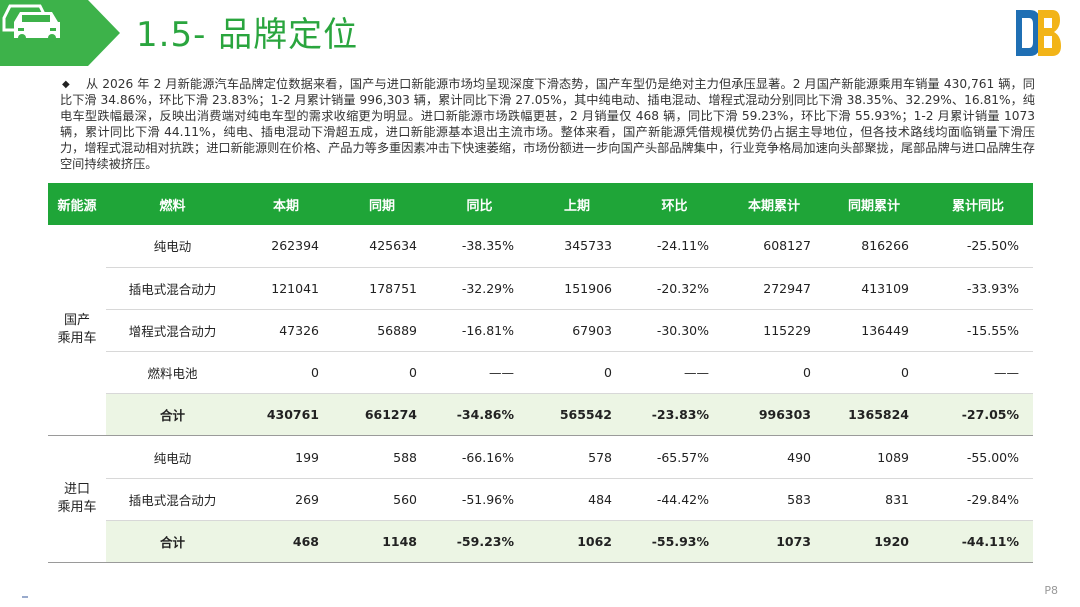 This screenshot has height=607, width=1080. Describe the element at coordinates (774, 499) in the screenshot. I see `table-cell: 583` at that location.